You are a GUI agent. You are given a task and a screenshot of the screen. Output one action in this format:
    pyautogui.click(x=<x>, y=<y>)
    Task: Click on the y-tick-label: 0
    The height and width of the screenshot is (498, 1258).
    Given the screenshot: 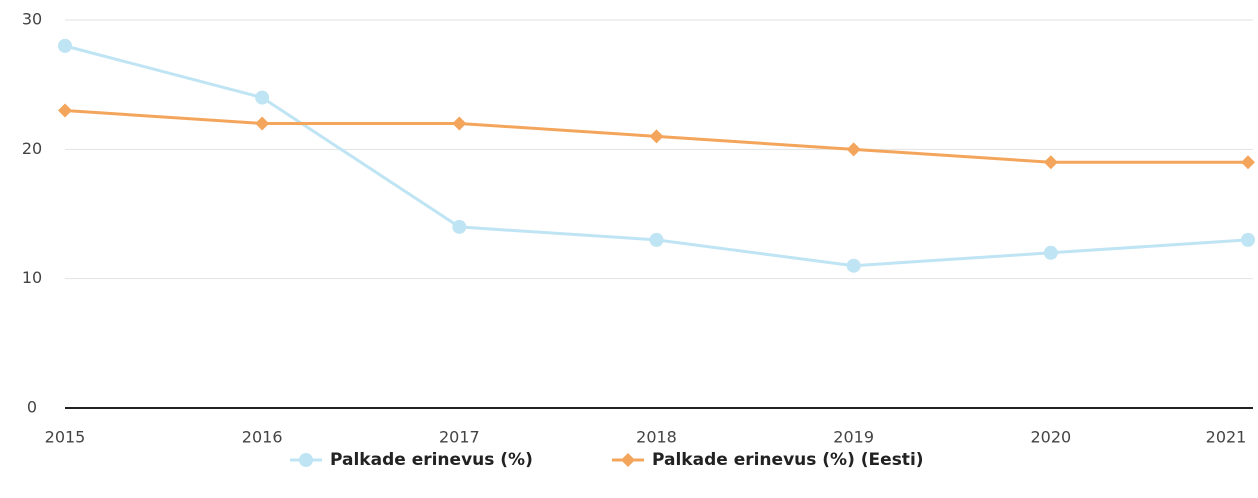 What is the action you would take?
    pyautogui.click(x=32, y=407)
    